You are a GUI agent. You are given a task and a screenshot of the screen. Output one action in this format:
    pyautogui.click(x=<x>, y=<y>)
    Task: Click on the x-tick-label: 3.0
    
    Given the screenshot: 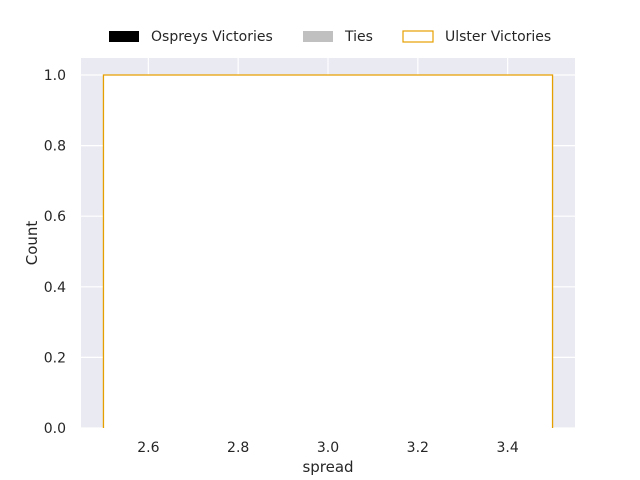 What is the action you would take?
    pyautogui.click(x=328, y=448)
    